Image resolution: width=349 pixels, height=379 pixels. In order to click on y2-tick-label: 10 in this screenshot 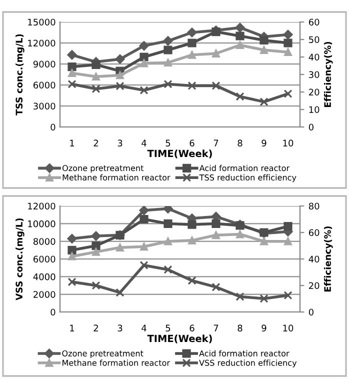, I will do `click(314, 110)`.